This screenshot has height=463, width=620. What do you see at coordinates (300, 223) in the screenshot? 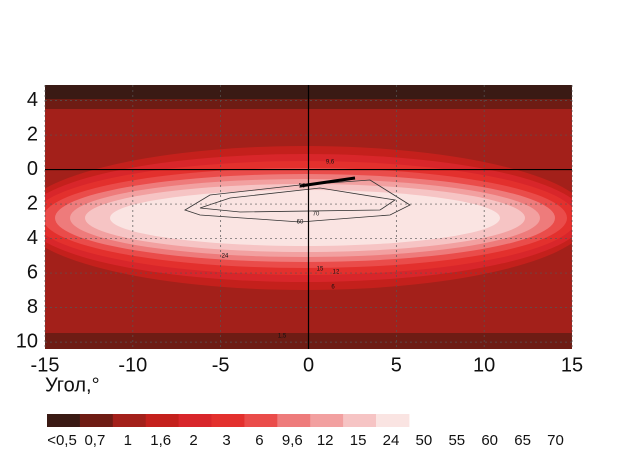
I see `contour-label: 60` at bounding box center [300, 223].